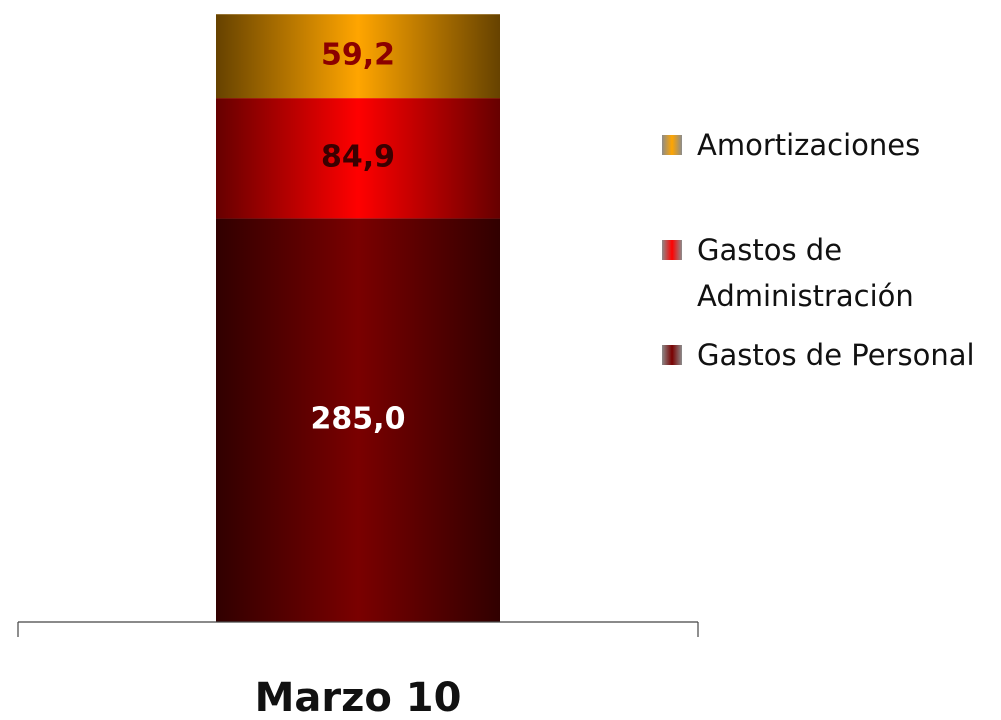 The width and height of the screenshot is (1001, 720). What do you see at coordinates (805, 273) in the screenshot?
I see `legend-label: Gastos de Administración` at bounding box center [805, 273].